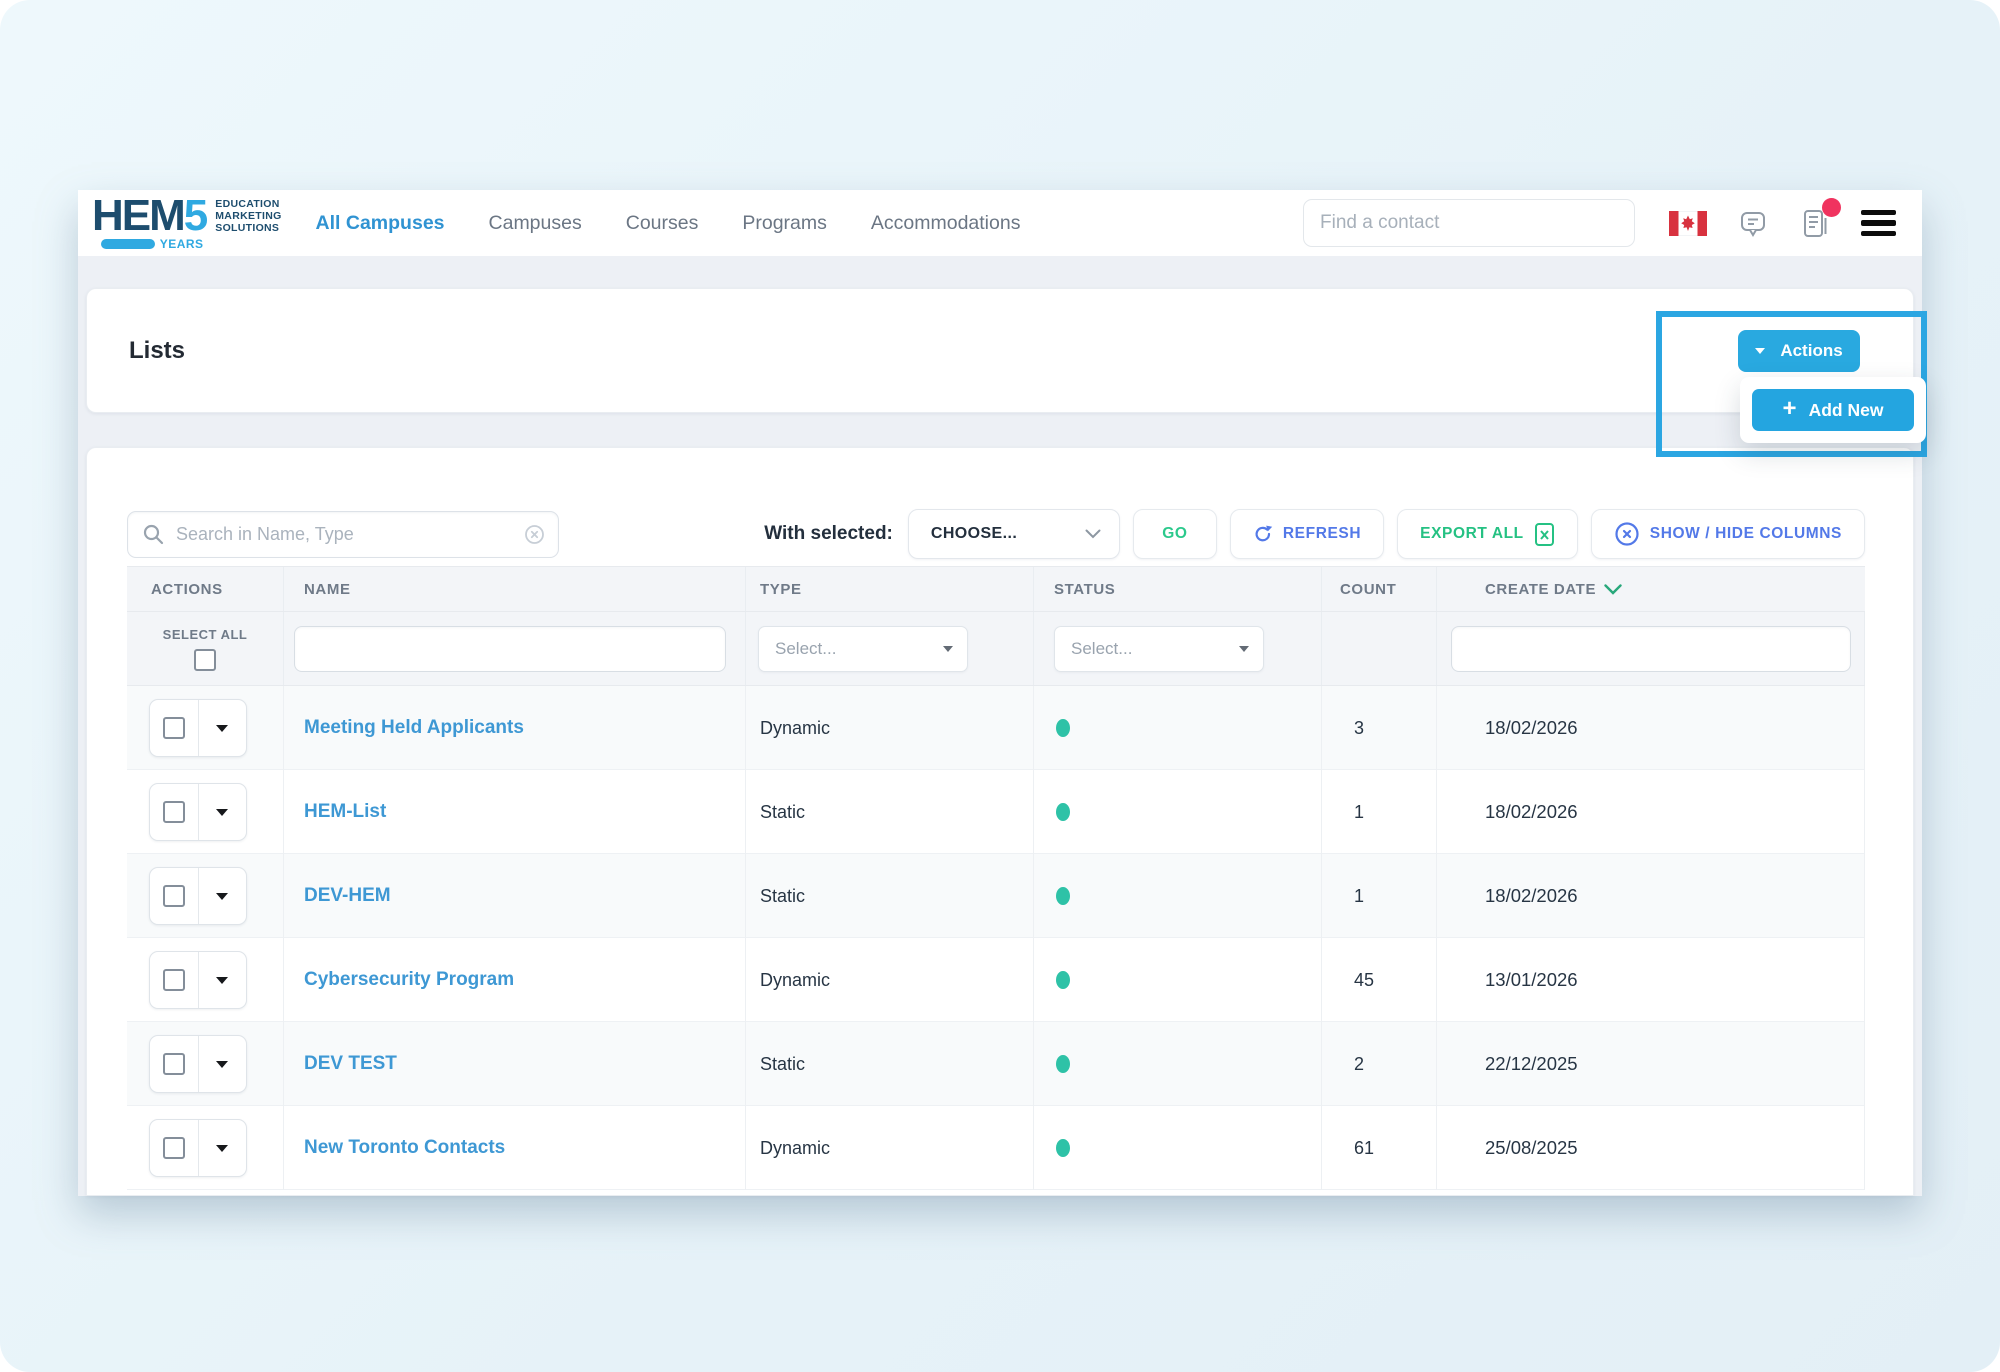 The height and width of the screenshot is (1372, 2000). Describe the element at coordinates (1651, 648) in the screenshot. I see `create-date-filter-input` at that location.